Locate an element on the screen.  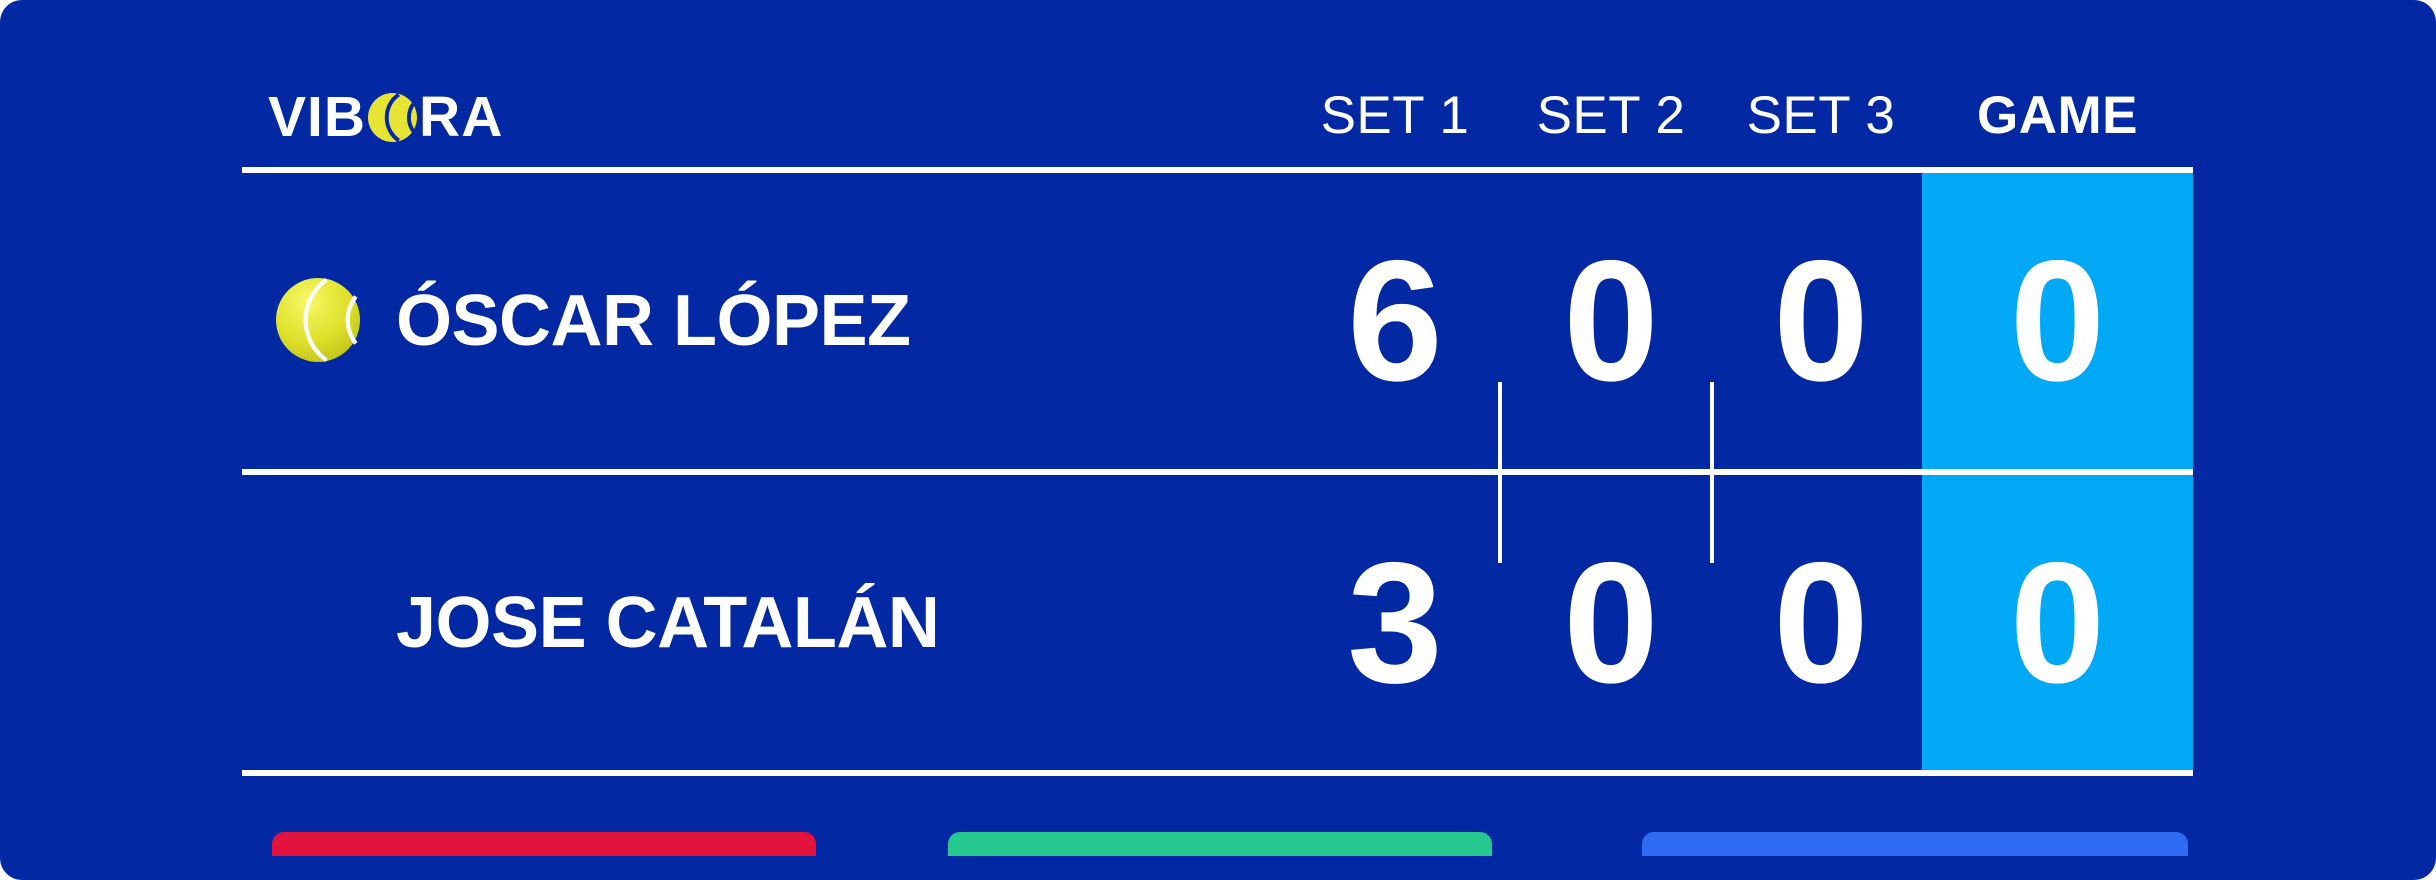
column-tick-set2-set3 is located at coordinates (1712, 472).